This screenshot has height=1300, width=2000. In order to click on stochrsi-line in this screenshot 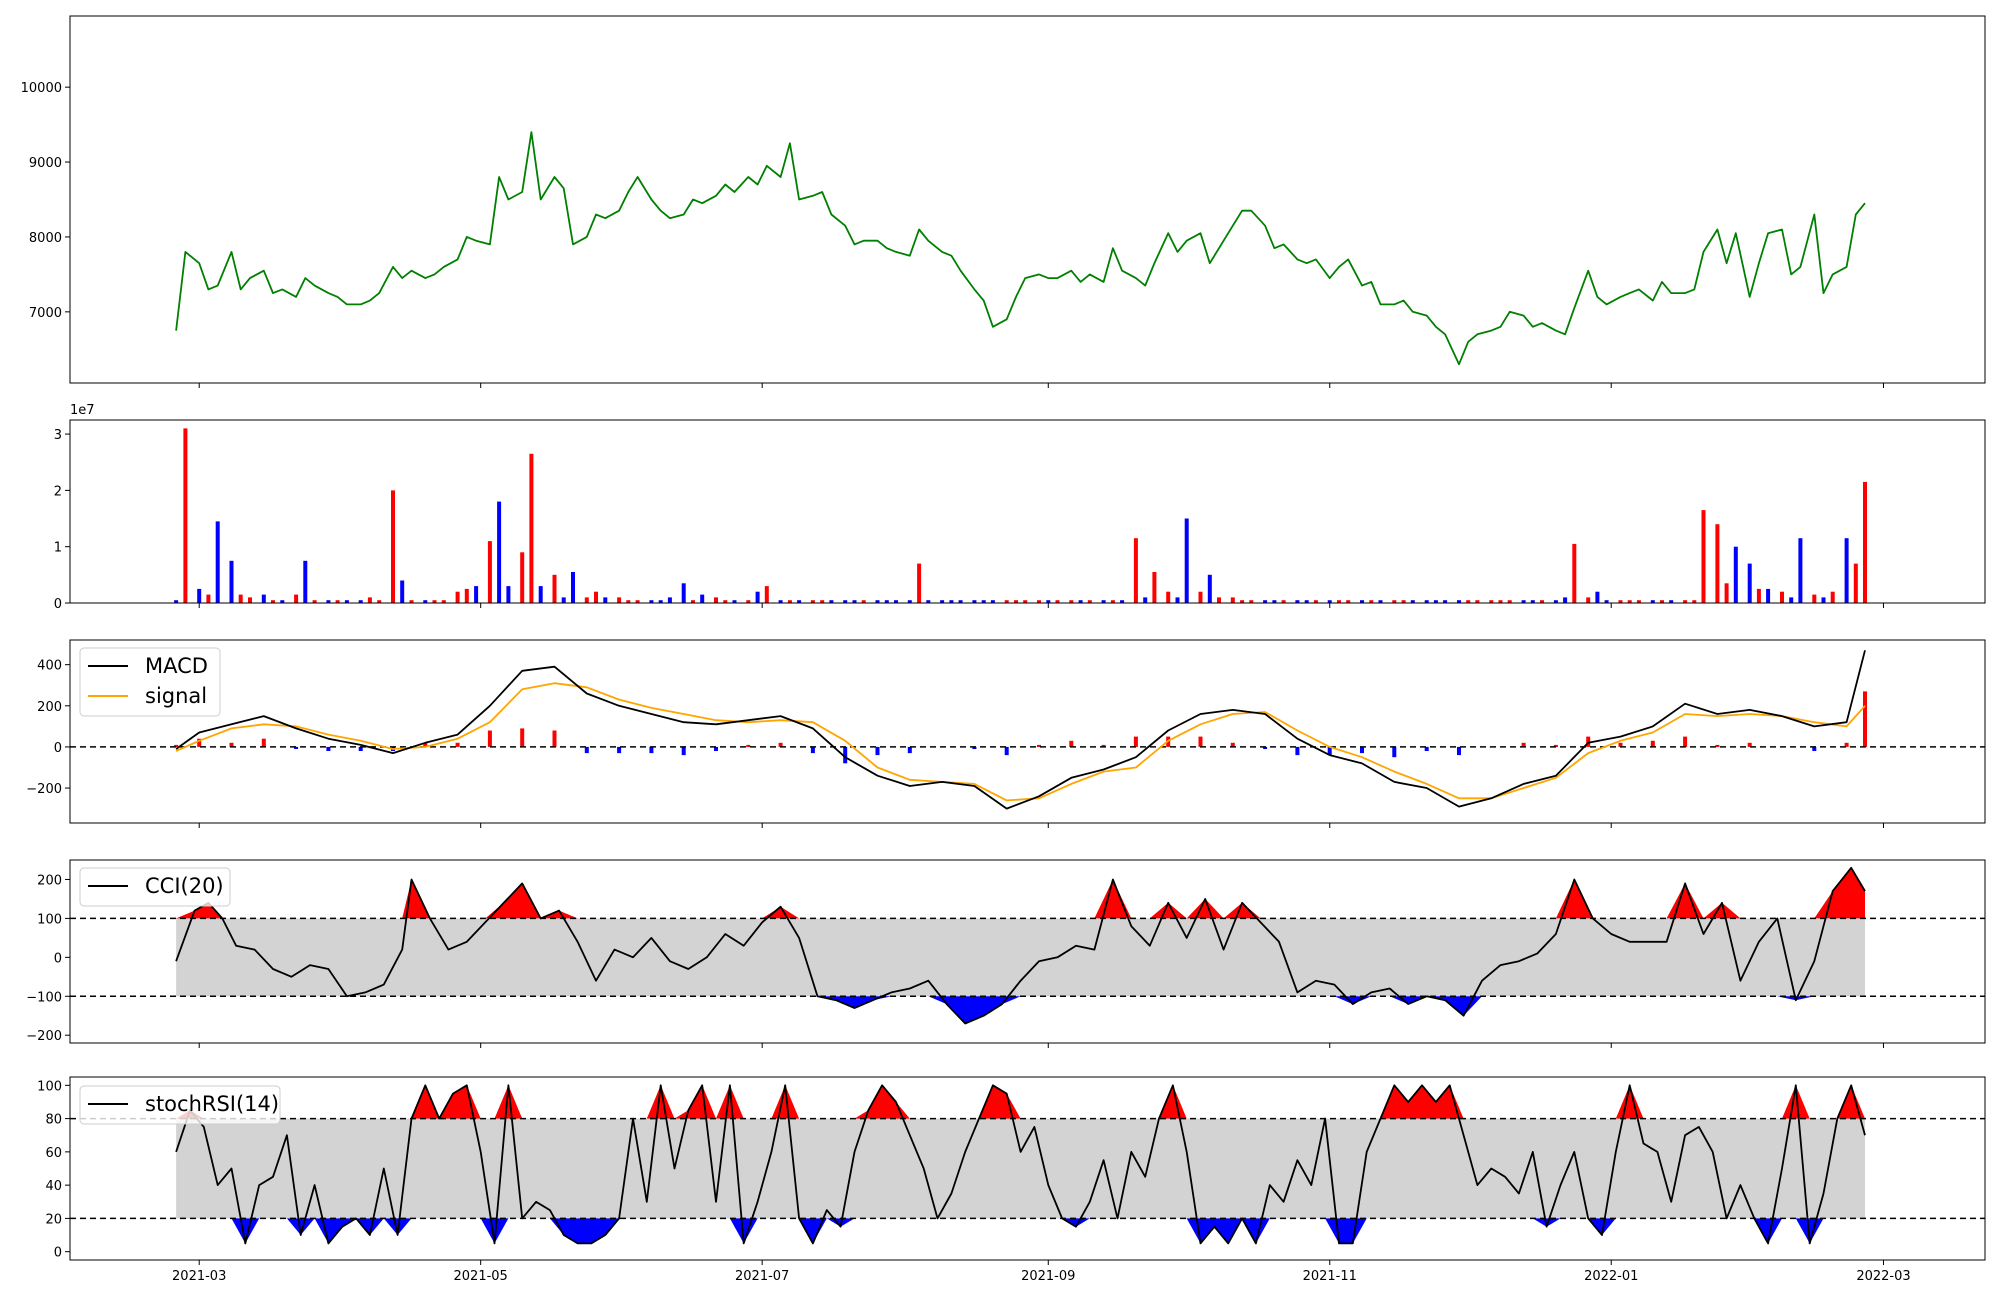, I will do `click(1020, 1164)`.